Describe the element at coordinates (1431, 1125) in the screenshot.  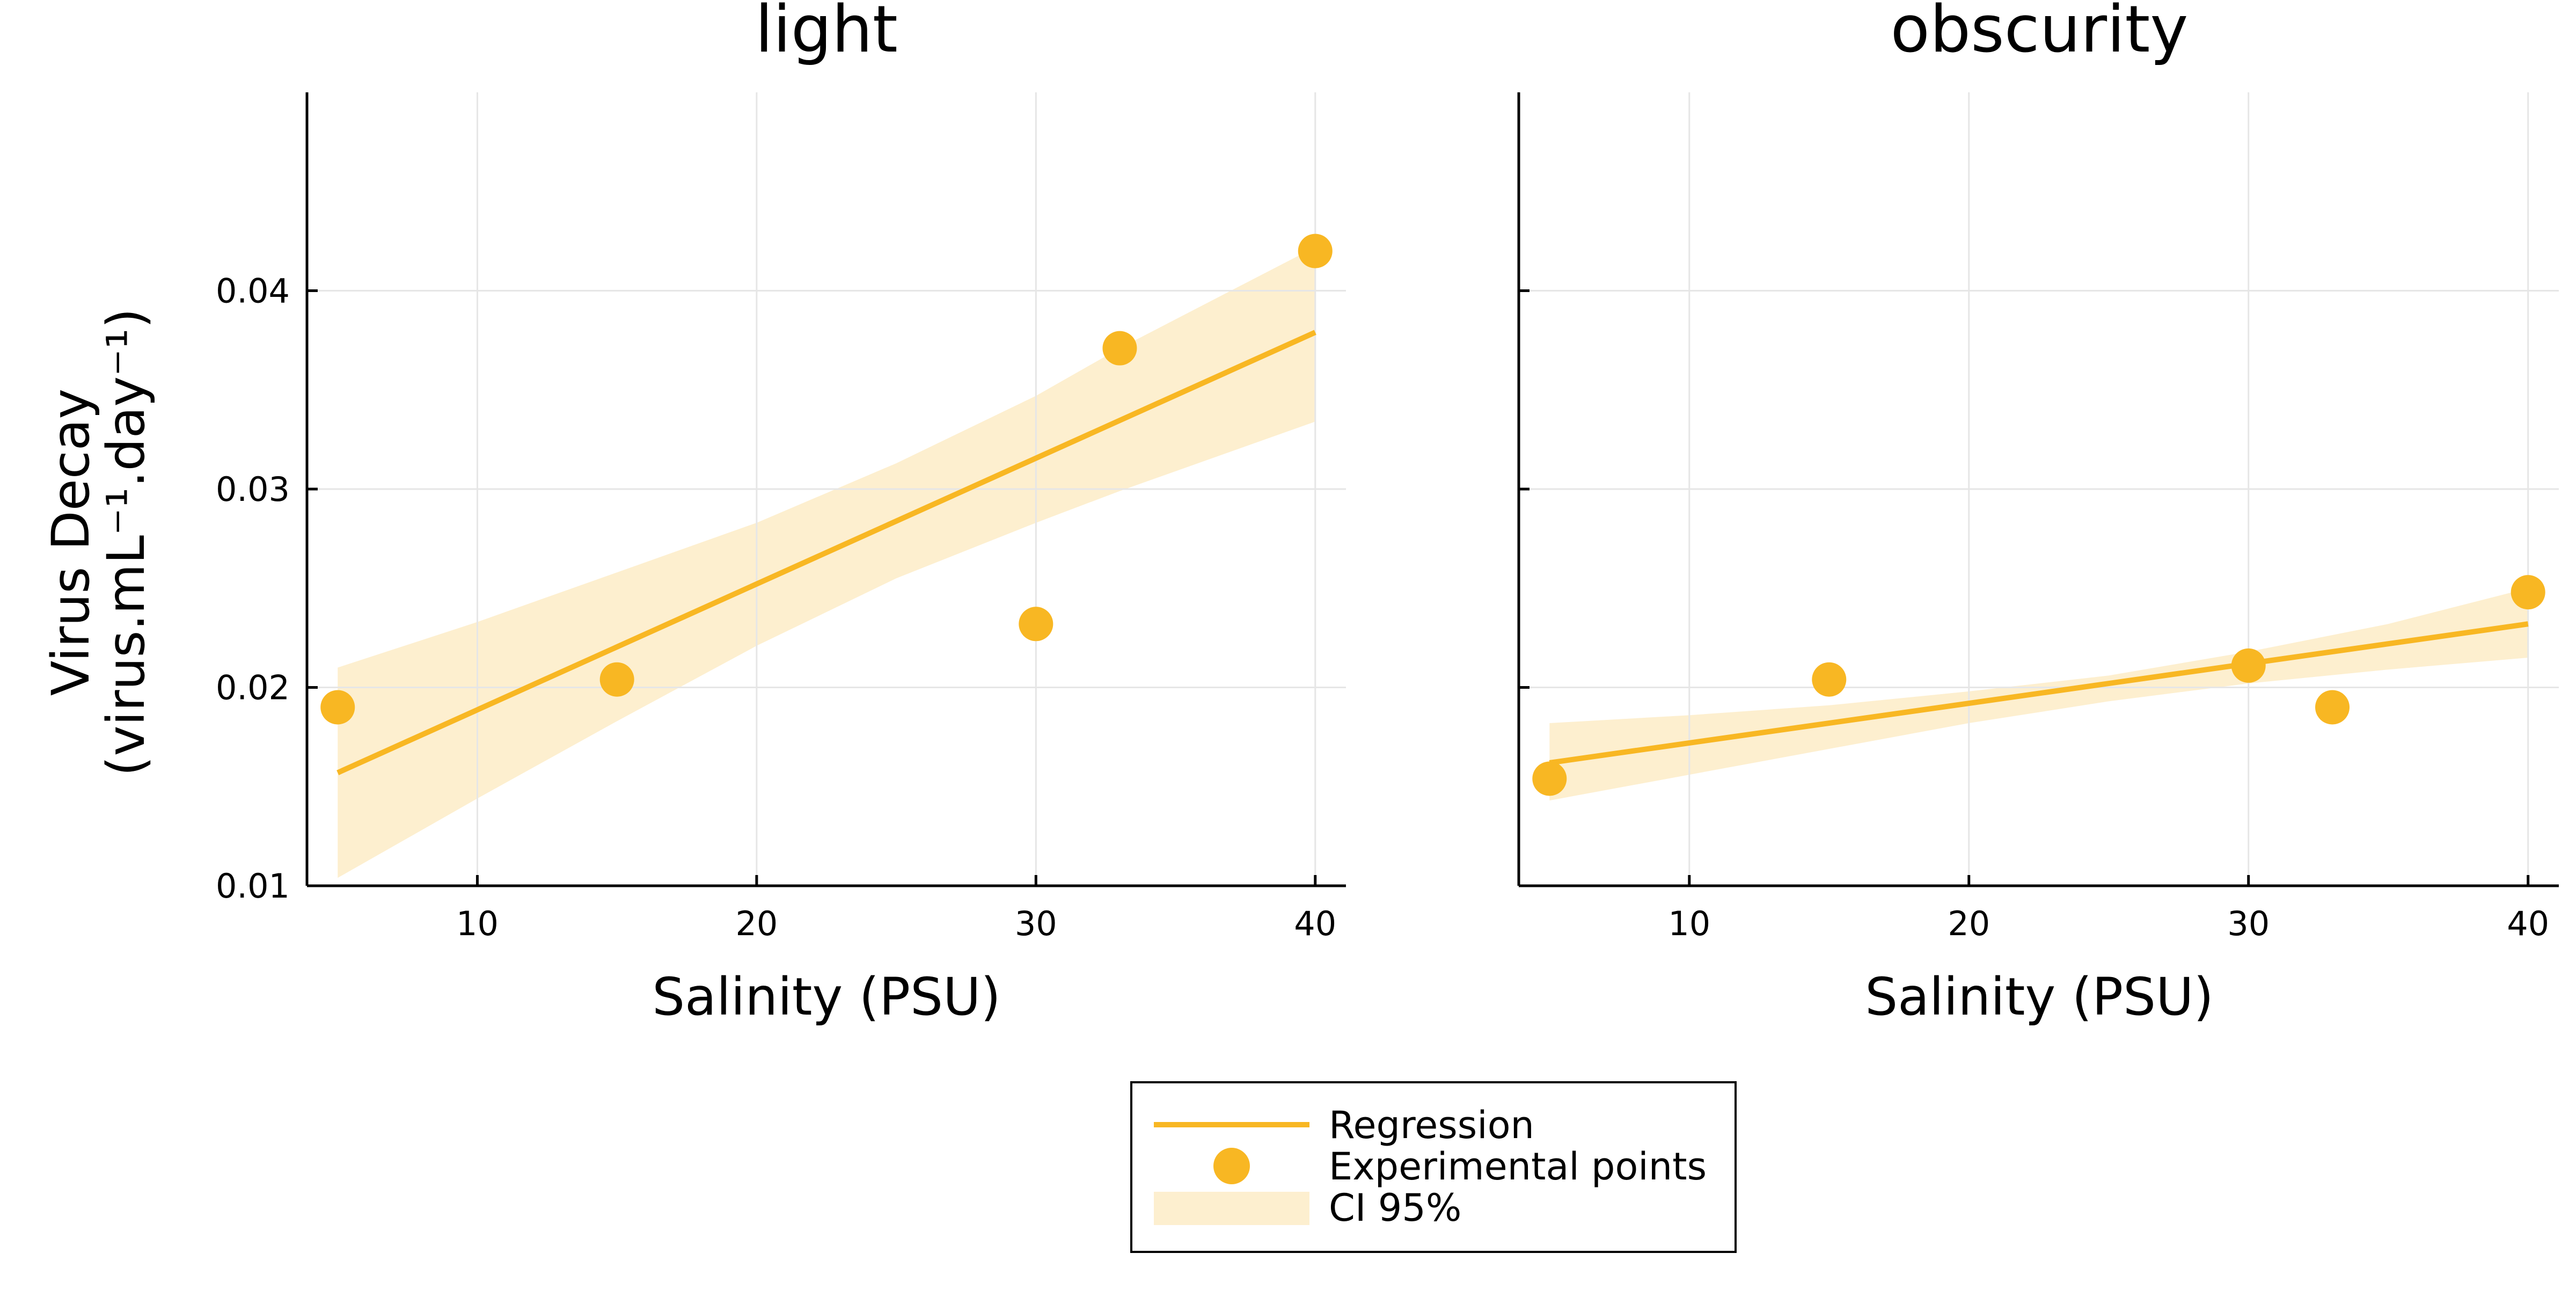
I see `legend-label-regression: Regression` at that location.